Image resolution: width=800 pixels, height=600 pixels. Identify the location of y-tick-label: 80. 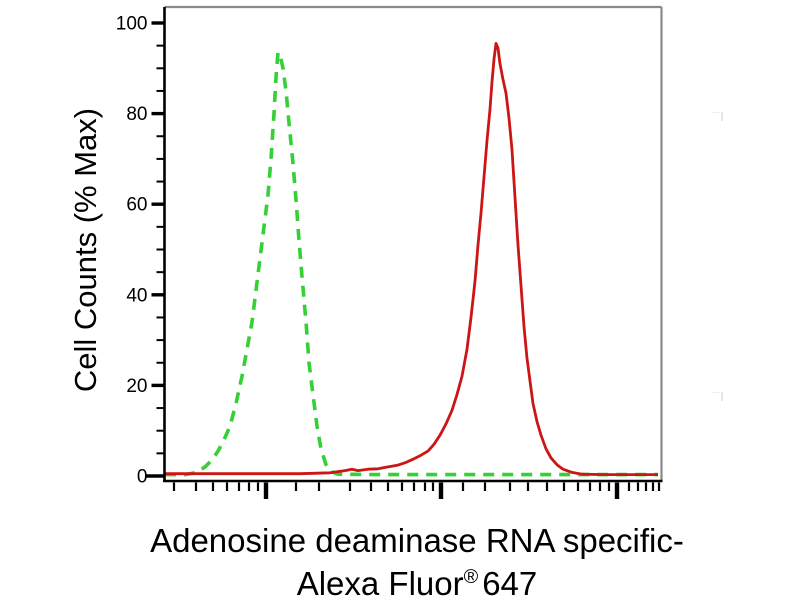
(136, 114).